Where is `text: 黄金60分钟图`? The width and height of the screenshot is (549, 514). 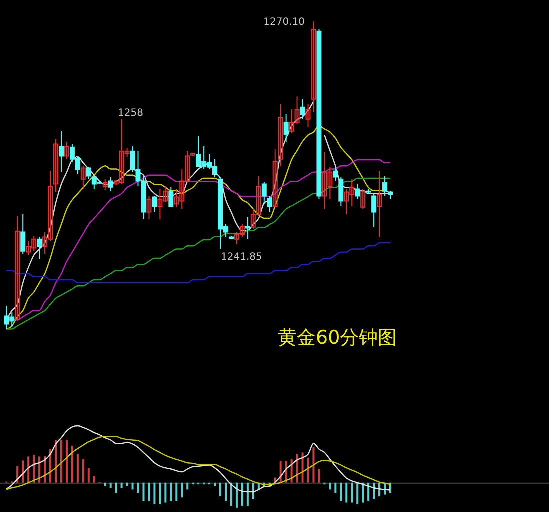
text: 黄金60分钟图 is located at coordinates (338, 338).